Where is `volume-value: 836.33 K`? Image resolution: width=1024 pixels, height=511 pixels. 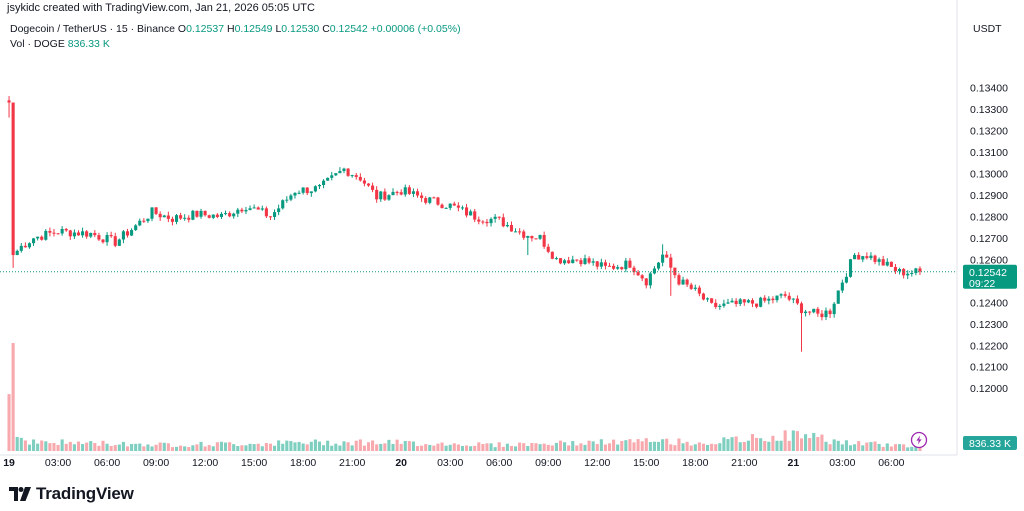
volume-value: 836.33 K is located at coordinates (88, 44).